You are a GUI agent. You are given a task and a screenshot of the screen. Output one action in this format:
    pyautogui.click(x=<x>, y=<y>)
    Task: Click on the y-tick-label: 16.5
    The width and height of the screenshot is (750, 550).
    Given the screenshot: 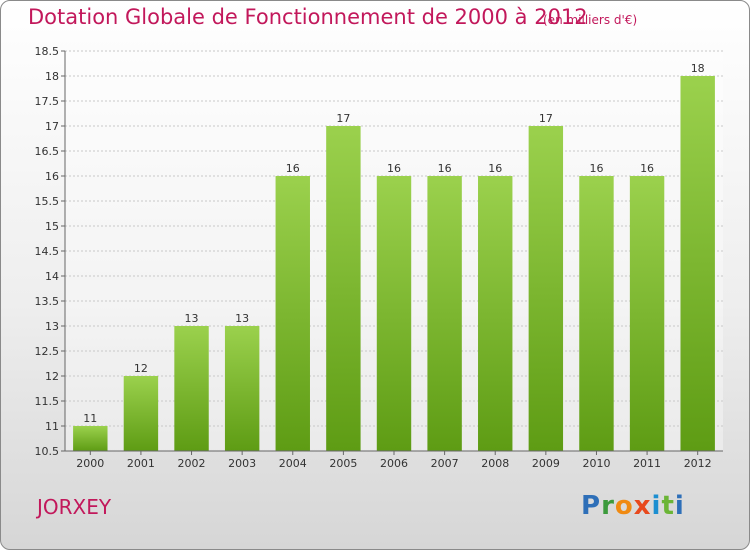 What is the action you would take?
    pyautogui.click(x=47, y=151)
    